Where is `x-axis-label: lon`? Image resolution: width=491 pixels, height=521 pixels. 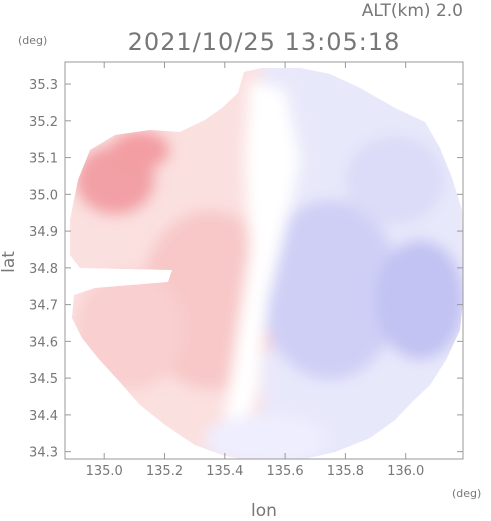 x-axis-label: lon is located at coordinates (264, 511).